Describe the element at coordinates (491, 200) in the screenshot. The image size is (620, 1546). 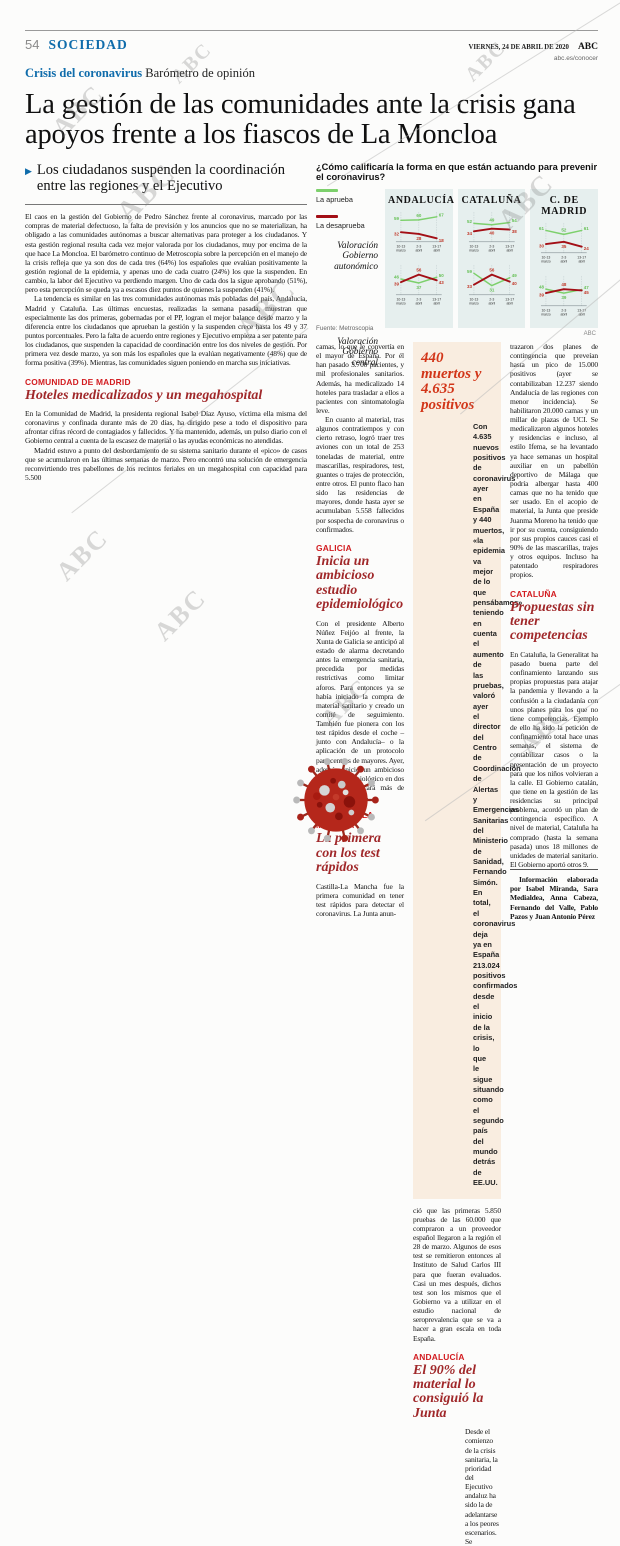
I see `chart-region-title: CATALUÑA` at that location.